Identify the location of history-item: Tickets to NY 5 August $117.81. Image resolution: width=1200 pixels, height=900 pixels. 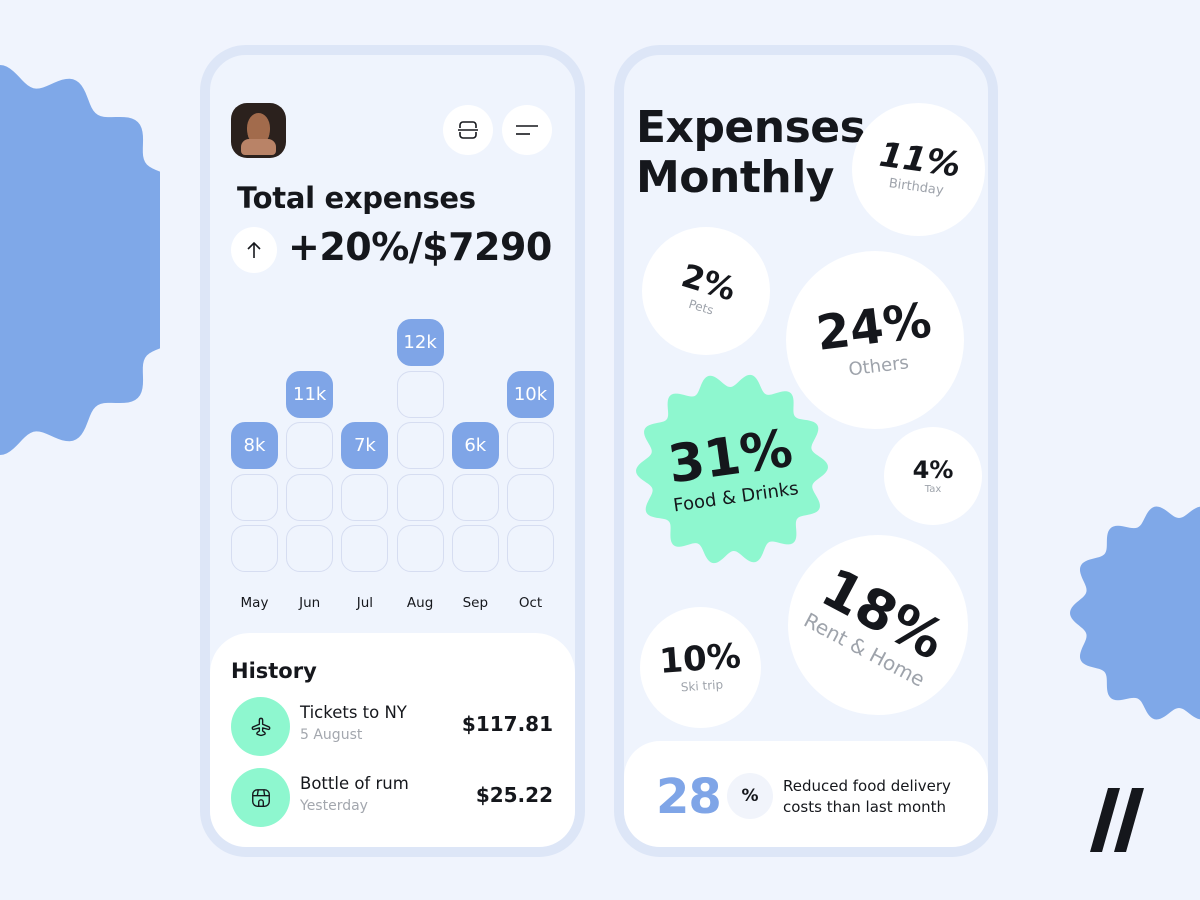
(393, 726).